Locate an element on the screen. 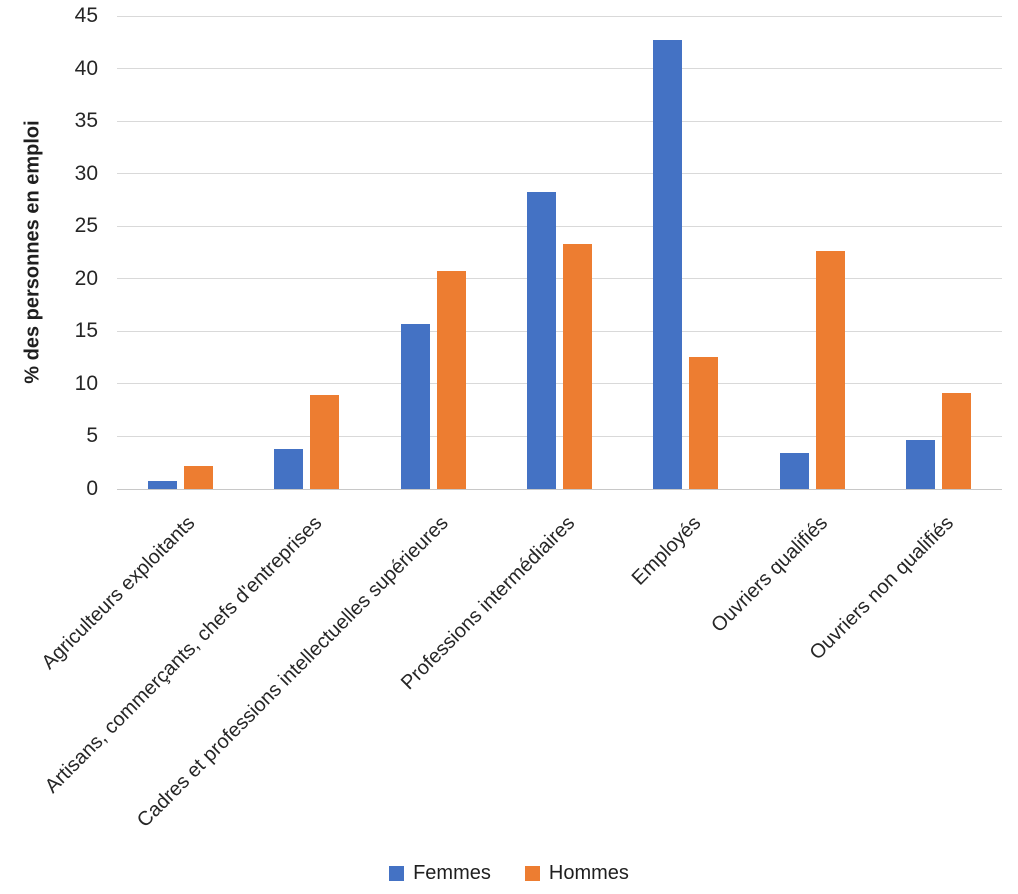 The image size is (1018, 894). legend-swatch-femmes is located at coordinates (397, 873).